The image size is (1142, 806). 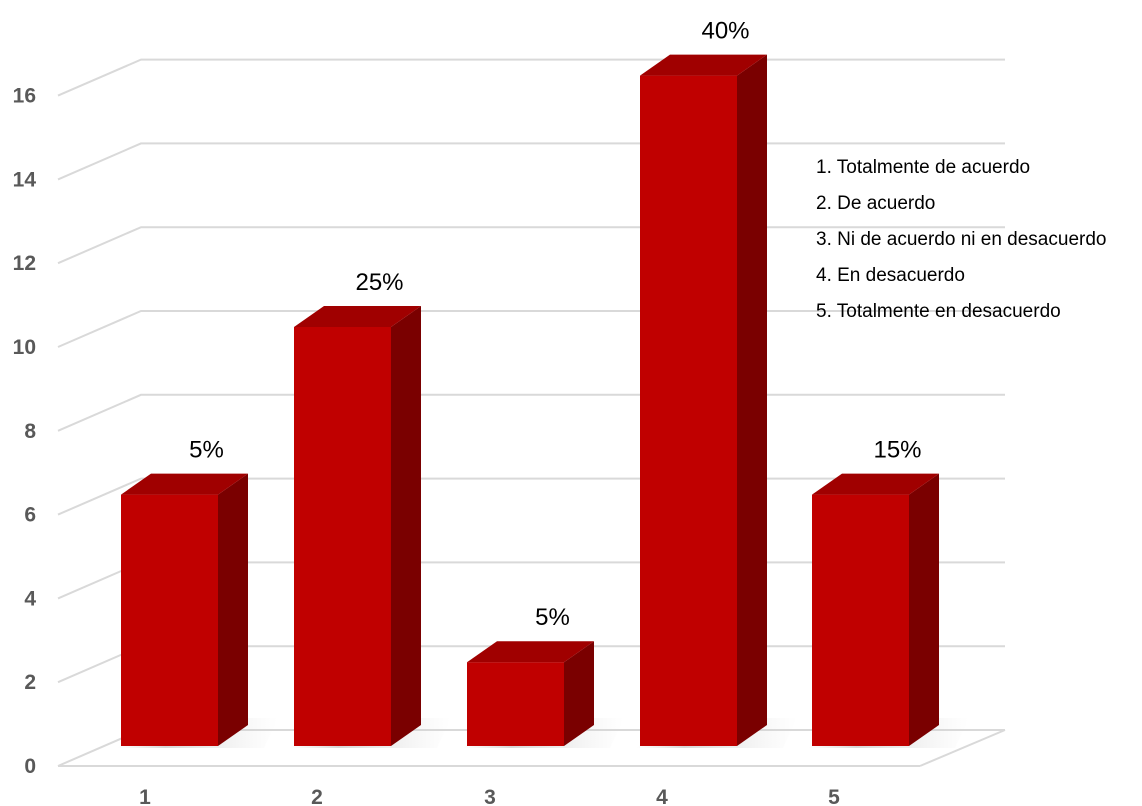 I want to click on legend-entry: 3. Ni de acuerdo ni en desacuerdo, so click(x=961, y=239).